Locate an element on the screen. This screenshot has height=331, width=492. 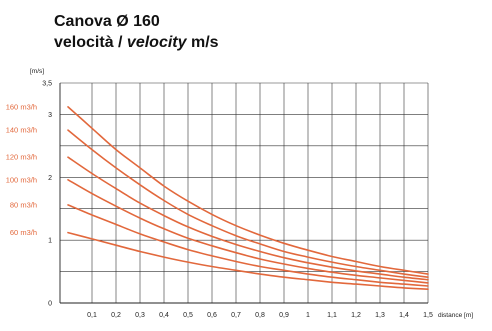
x-tick-label-8: 0,9 is located at coordinates (284, 315).